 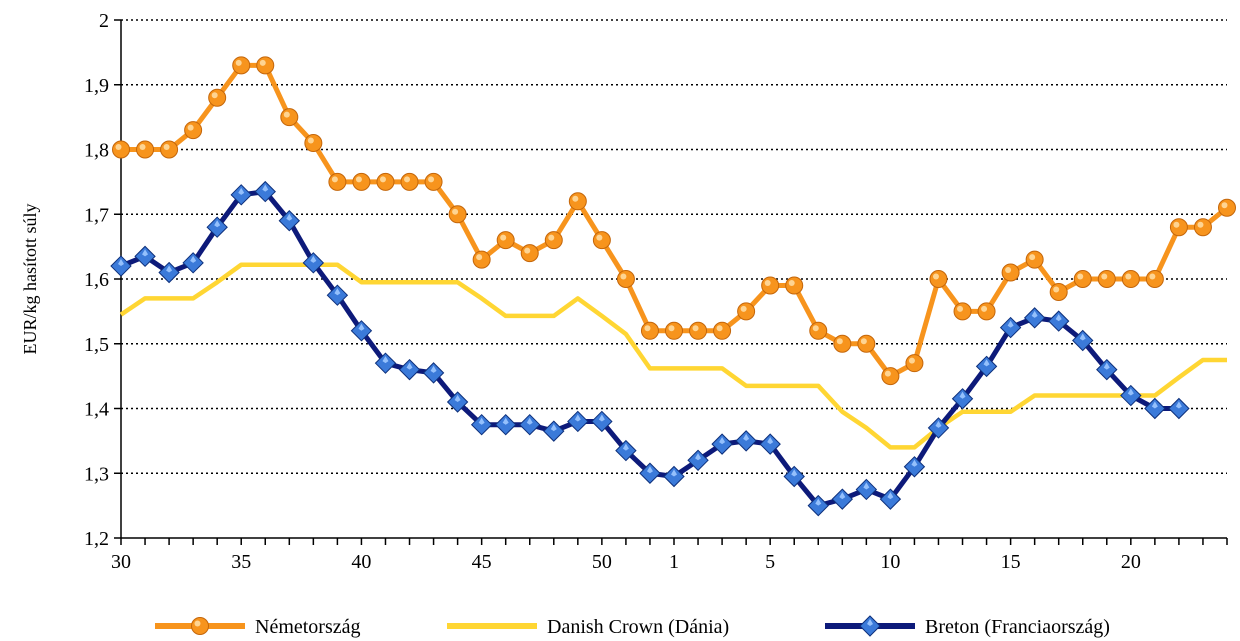 What do you see at coordinates (102, 280) in the screenshot?
I see `y-axis-ticks: 1,2 1,3 1,4 1,5 1,6 1,7 1,8 1,9 2` at bounding box center [102, 280].